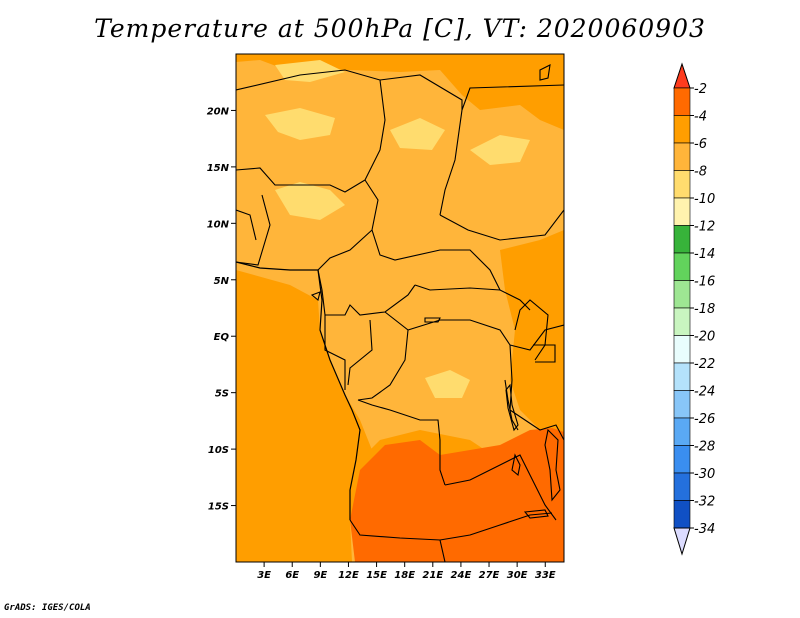  What do you see at coordinates (704, 447) in the screenshot?
I see `colorbar-label: -28` at bounding box center [704, 447].